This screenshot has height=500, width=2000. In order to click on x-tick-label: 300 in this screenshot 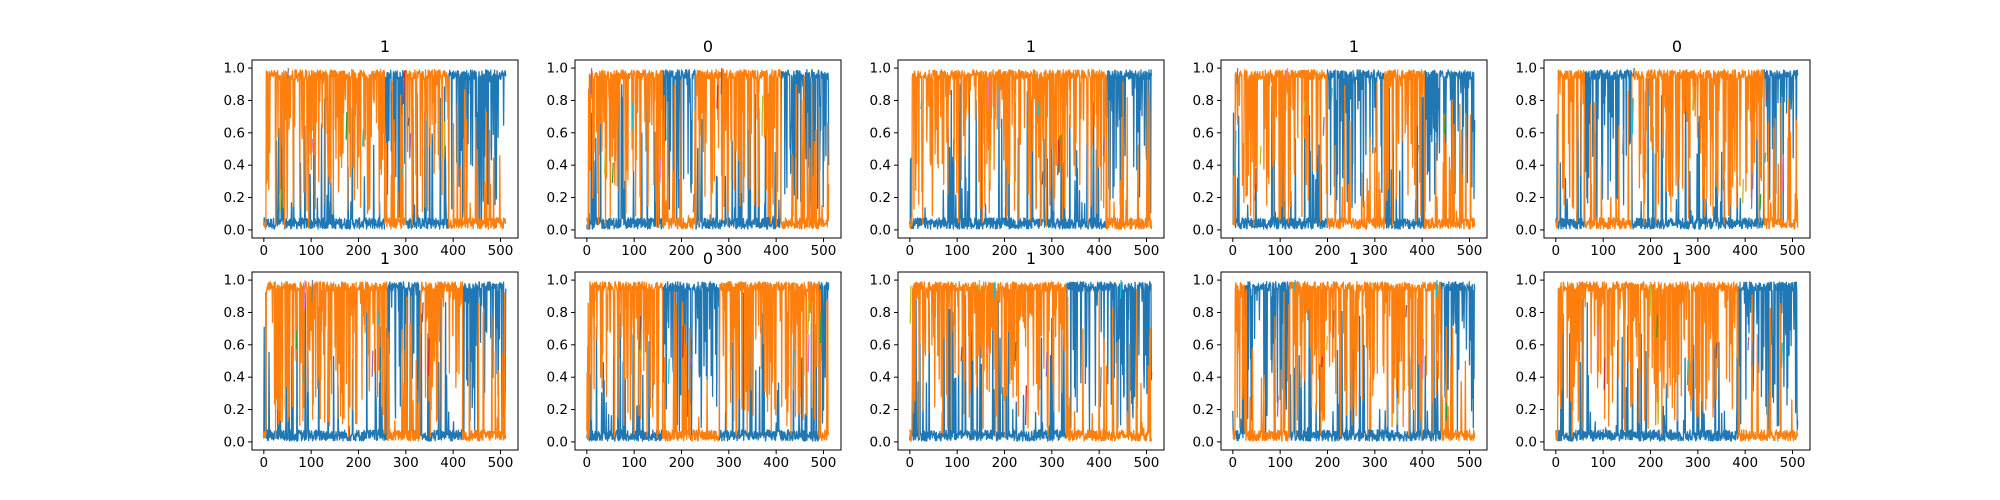, I will do `click(729, 463)`.